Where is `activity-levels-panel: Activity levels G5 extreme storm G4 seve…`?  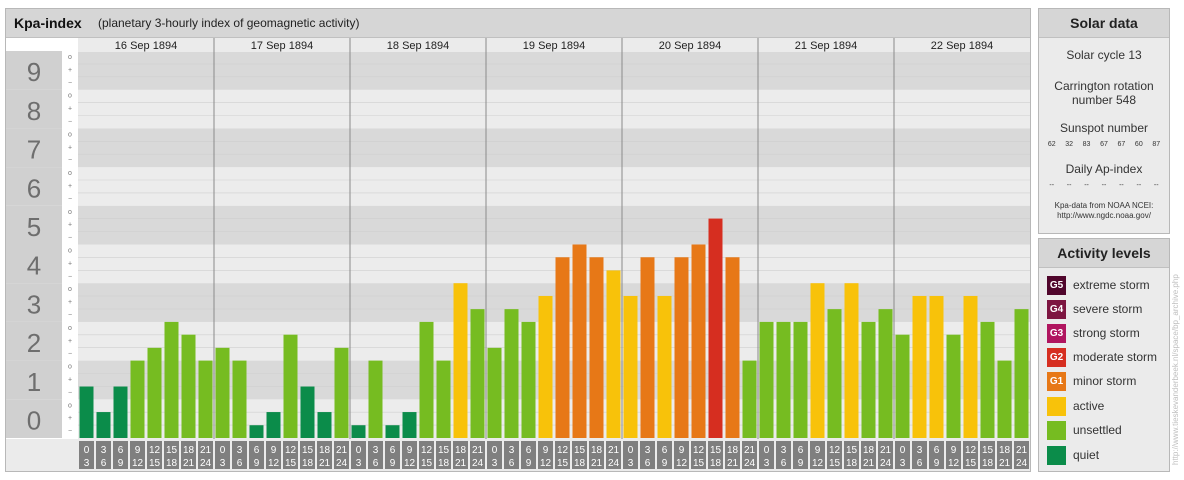 activity-levels-panel: Activity levels G5 extreme storm G4 seve… is located at coordinates (1104, 355).